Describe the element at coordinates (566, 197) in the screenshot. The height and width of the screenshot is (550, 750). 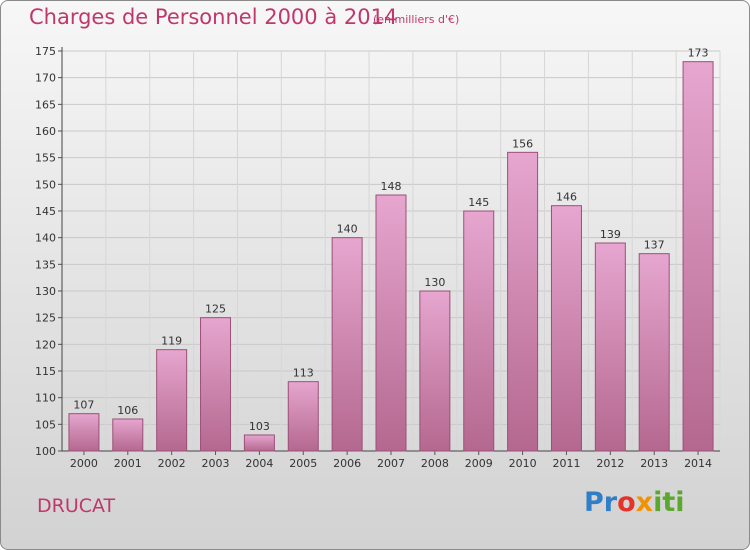
I see `value-label: 146` at that location.